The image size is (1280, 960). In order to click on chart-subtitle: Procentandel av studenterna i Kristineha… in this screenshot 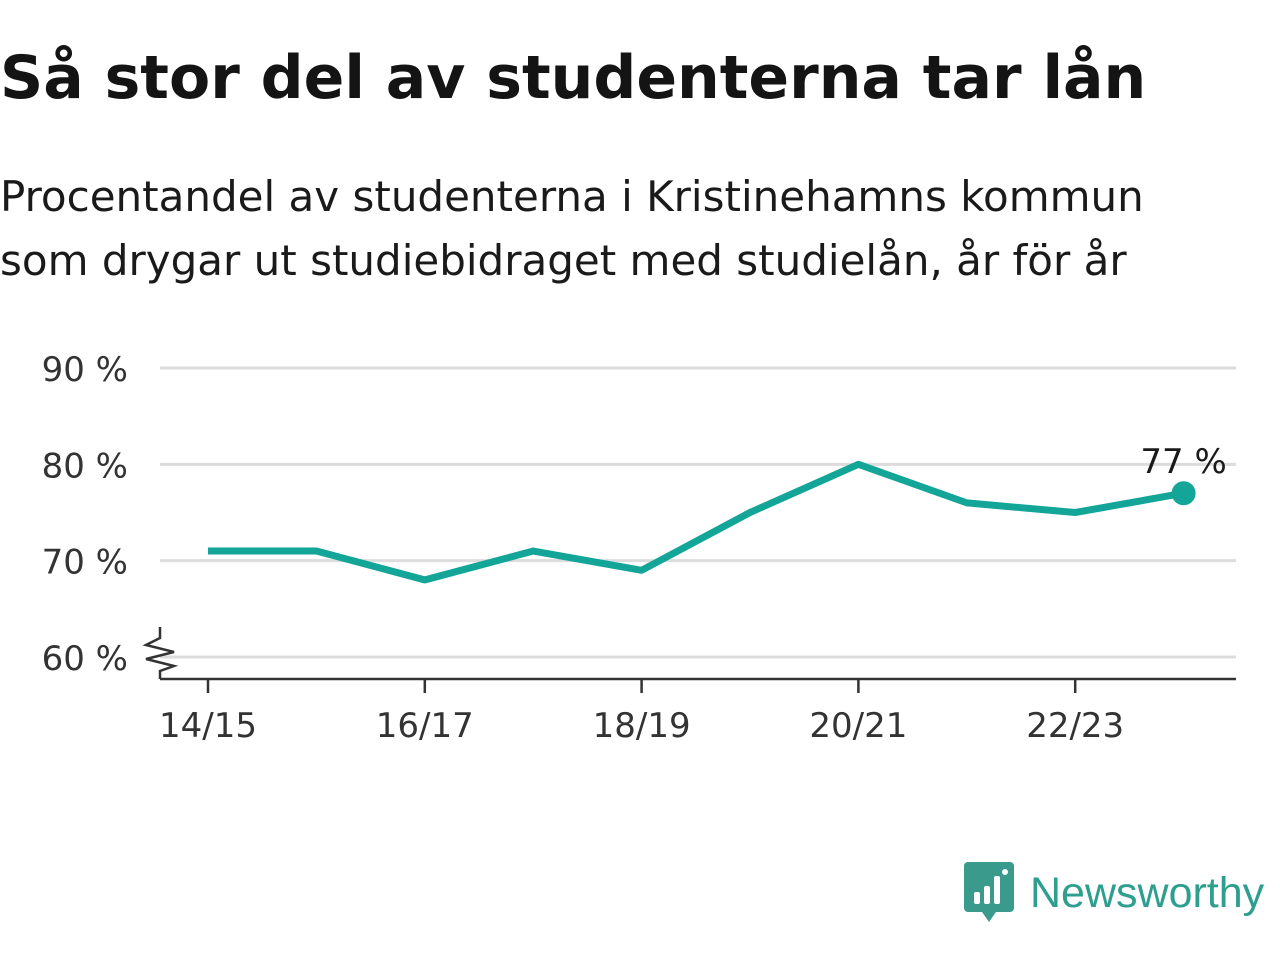, I will do `click(572, 229)`.